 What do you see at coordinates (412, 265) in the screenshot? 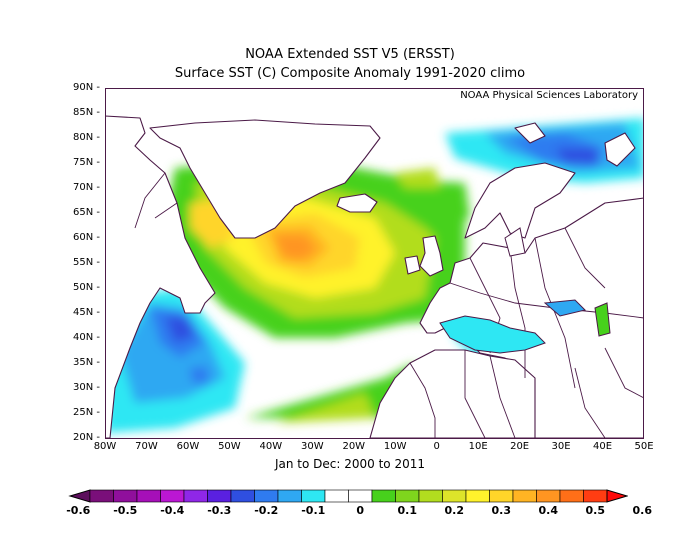
I see `ireland` at bounding box center [412, 265].